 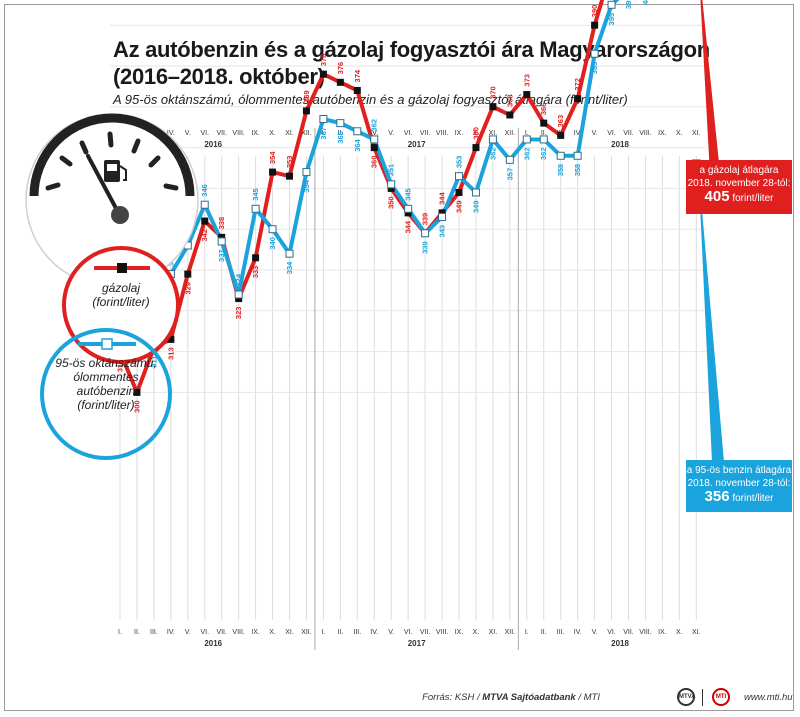 I want to click on diesel-data-label: 370, so click(x=492, y=92).